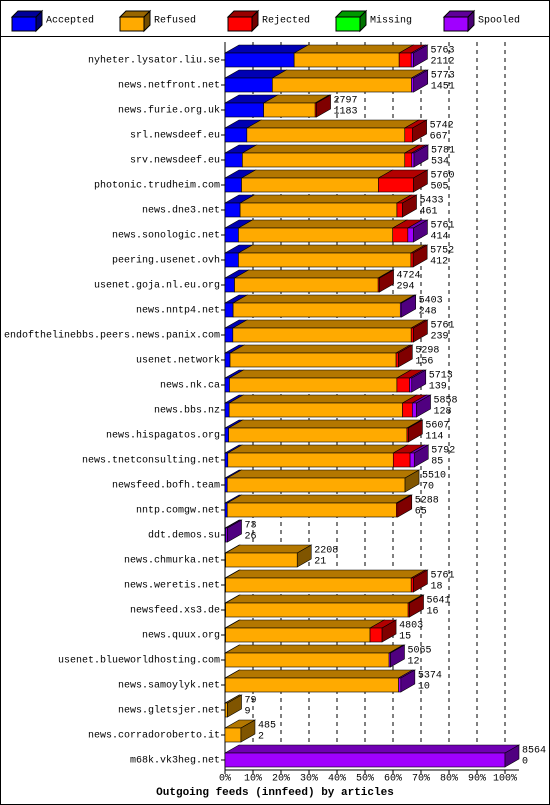  I want to click on accepted-label: 65, so click(421, 512).